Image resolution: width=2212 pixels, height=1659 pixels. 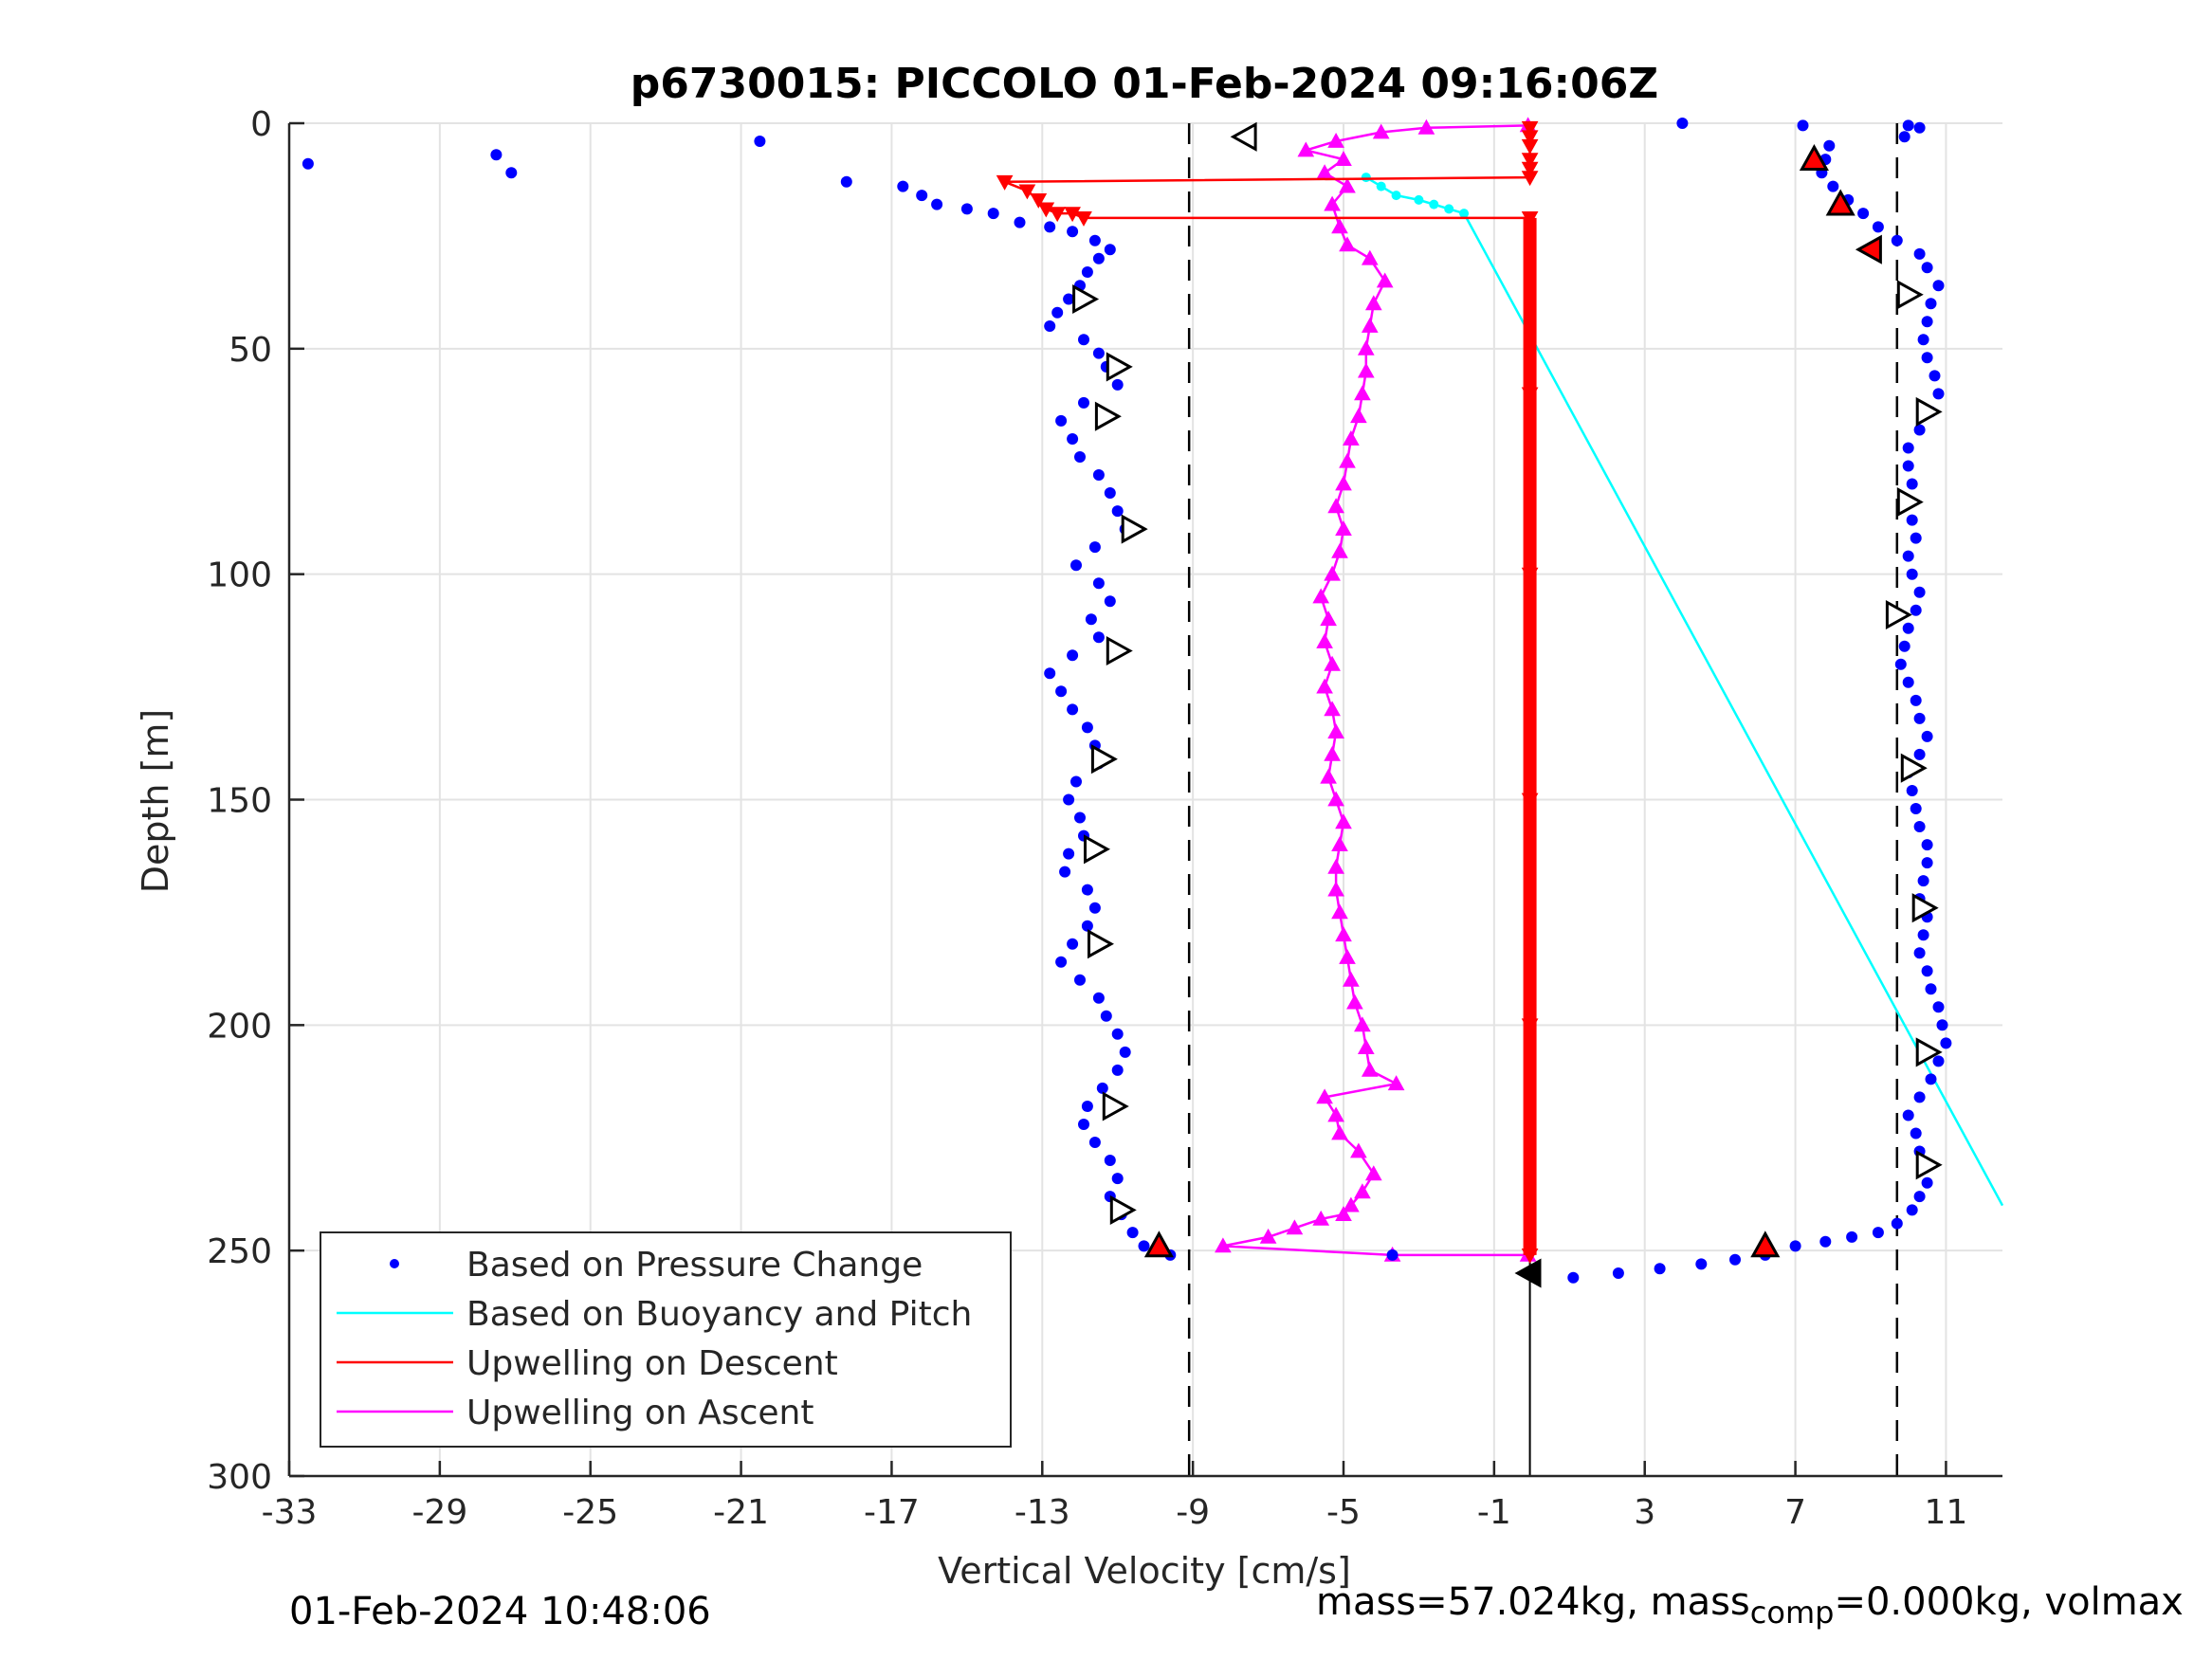 I want to click on y-tick-label: 150, so click(x=239, y=801).